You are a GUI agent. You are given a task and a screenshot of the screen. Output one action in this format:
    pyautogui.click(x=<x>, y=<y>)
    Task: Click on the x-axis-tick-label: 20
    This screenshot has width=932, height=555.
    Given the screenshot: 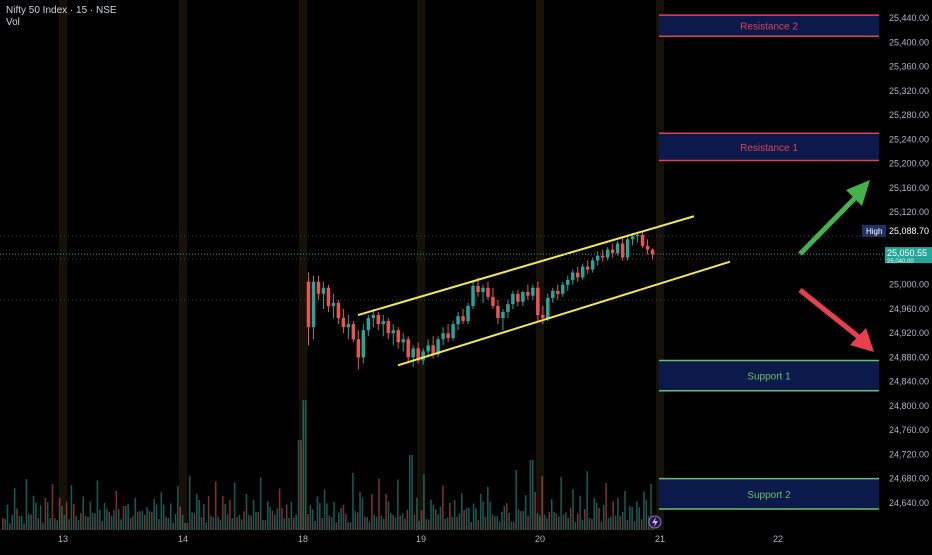 What is the action you would take?
    pyautogui.click(x=540, y=539)
    